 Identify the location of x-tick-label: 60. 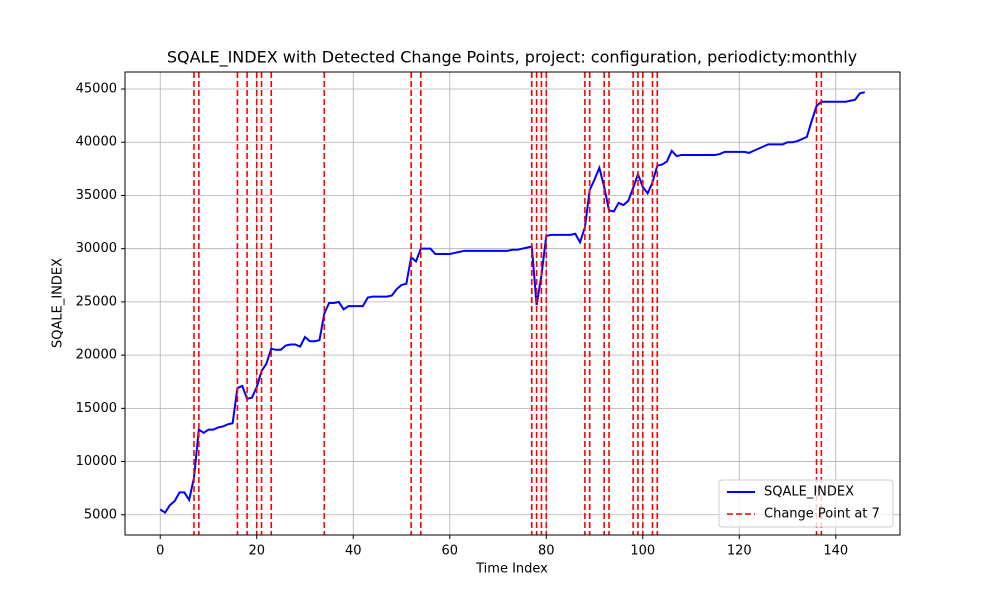
(449, 551).